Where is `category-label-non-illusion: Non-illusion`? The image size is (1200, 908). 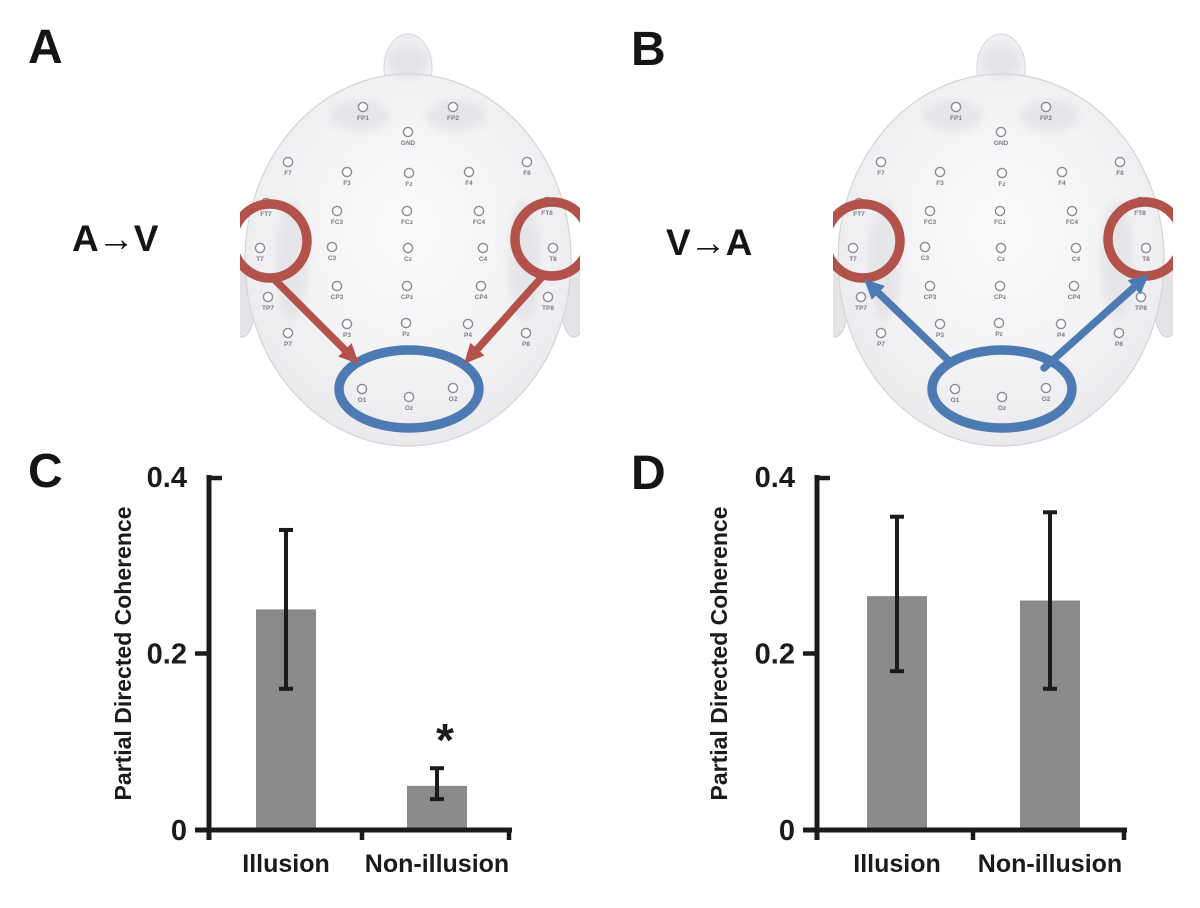 category-label-non-illusion: Non-illusion is located at coordinates (437, 864).